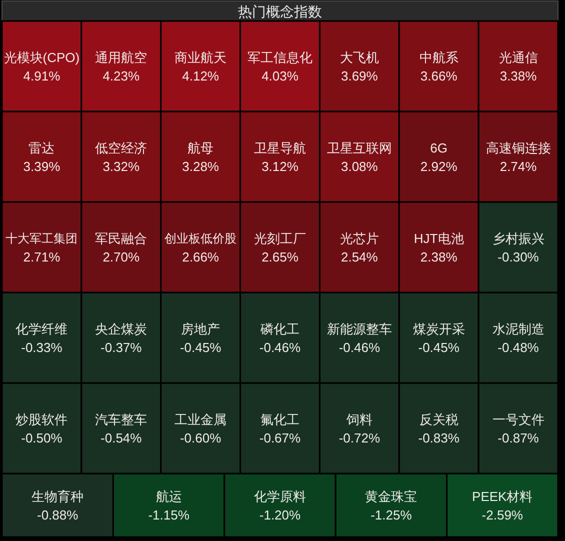 Image resolution: width=565 pixels, height=541 pixels. I want to click on tile: 汽车整车 -0.54%, so click(121, 428).